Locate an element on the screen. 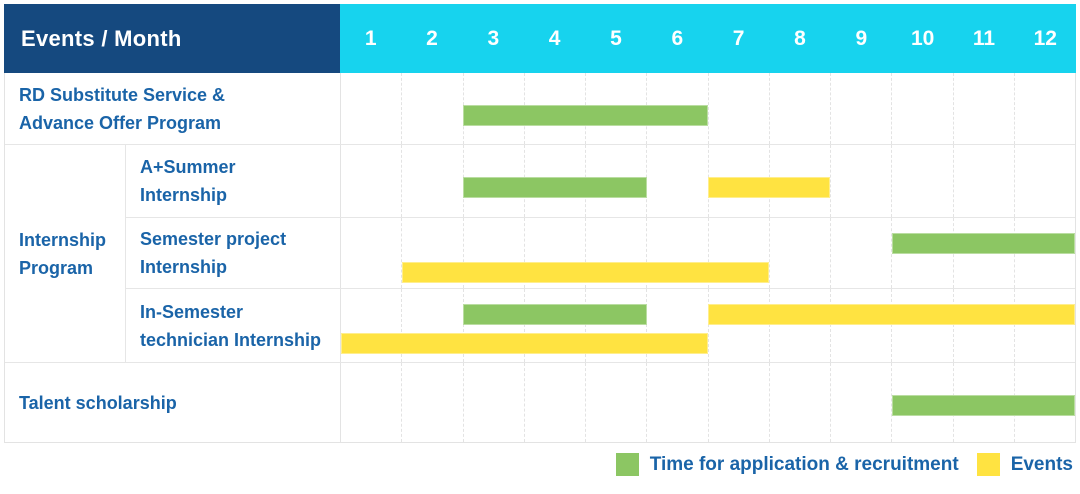 The width and height of the screenshot is (1080, 494). row-label-line: A+Summer is located at coordinates (188, 166).